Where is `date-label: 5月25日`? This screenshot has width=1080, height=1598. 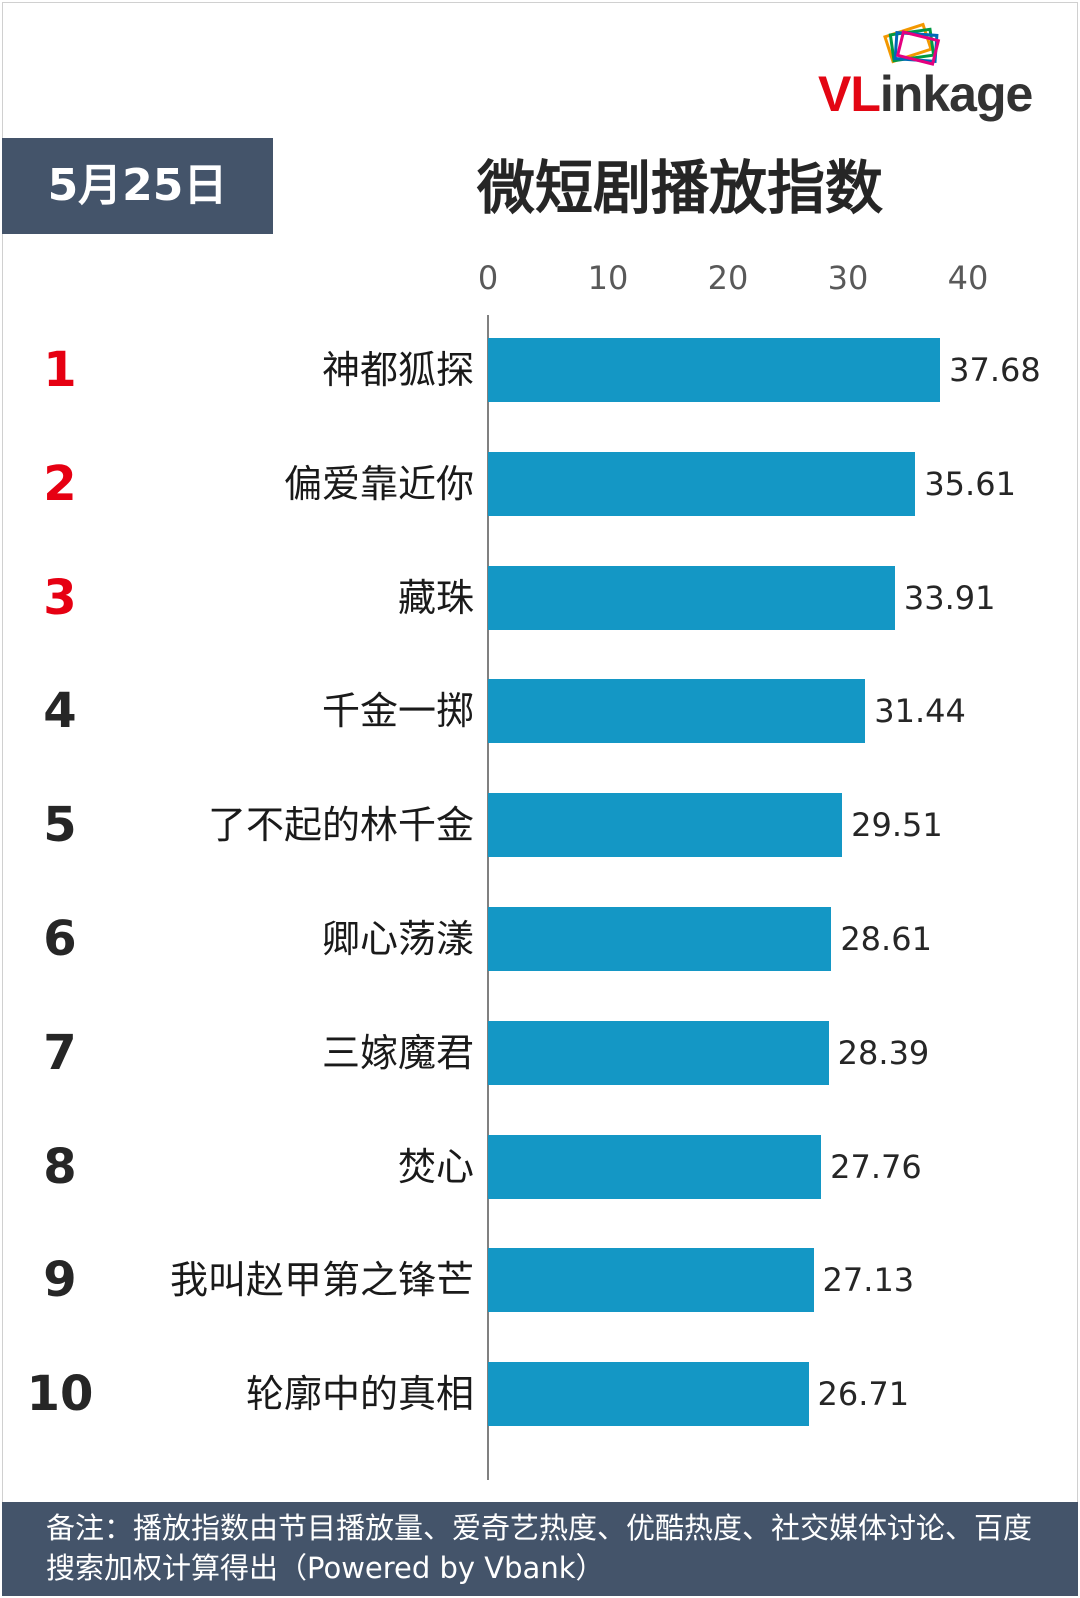 date-label: 5月25日 is located at coordinates (137, 186).